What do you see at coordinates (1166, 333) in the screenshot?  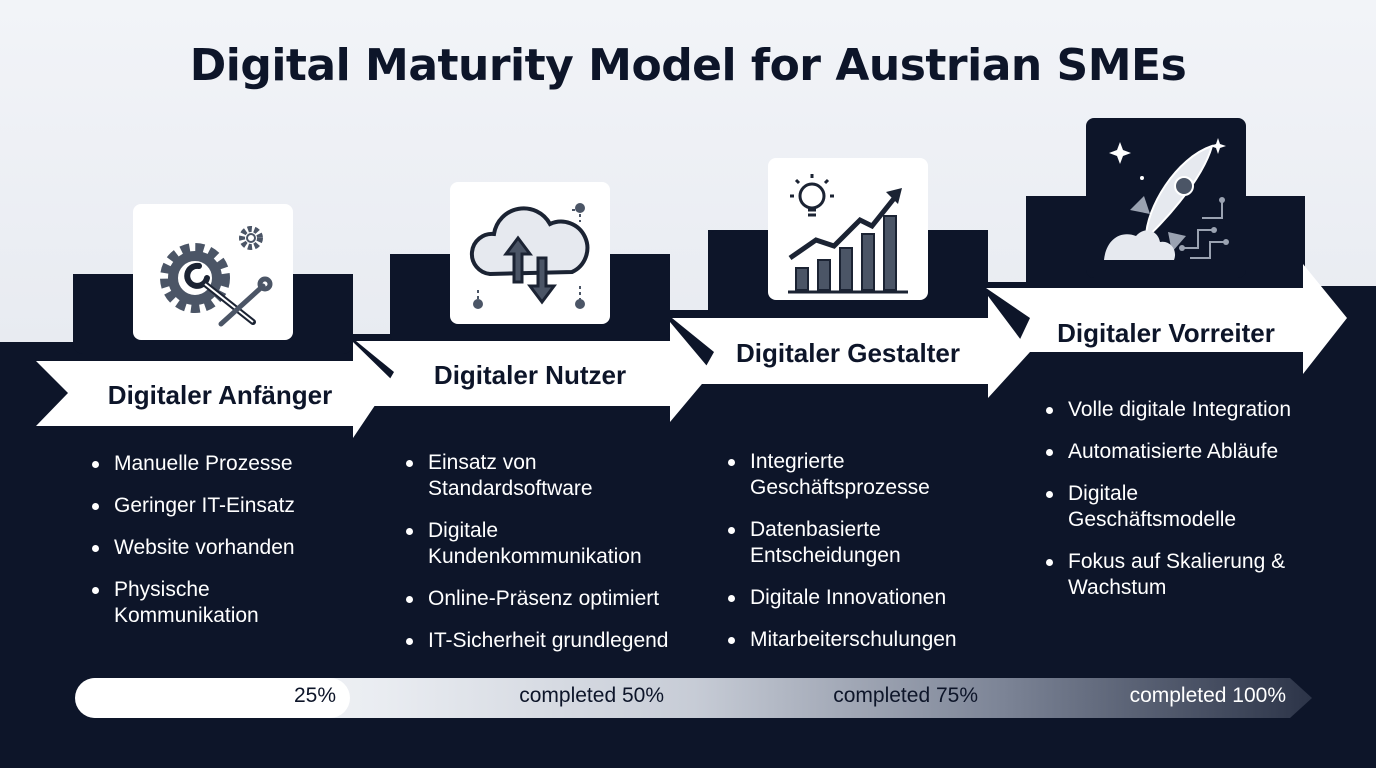 I see `stage-name-4: Digitaler Vorreiter` at bounding box center [1166, 333].